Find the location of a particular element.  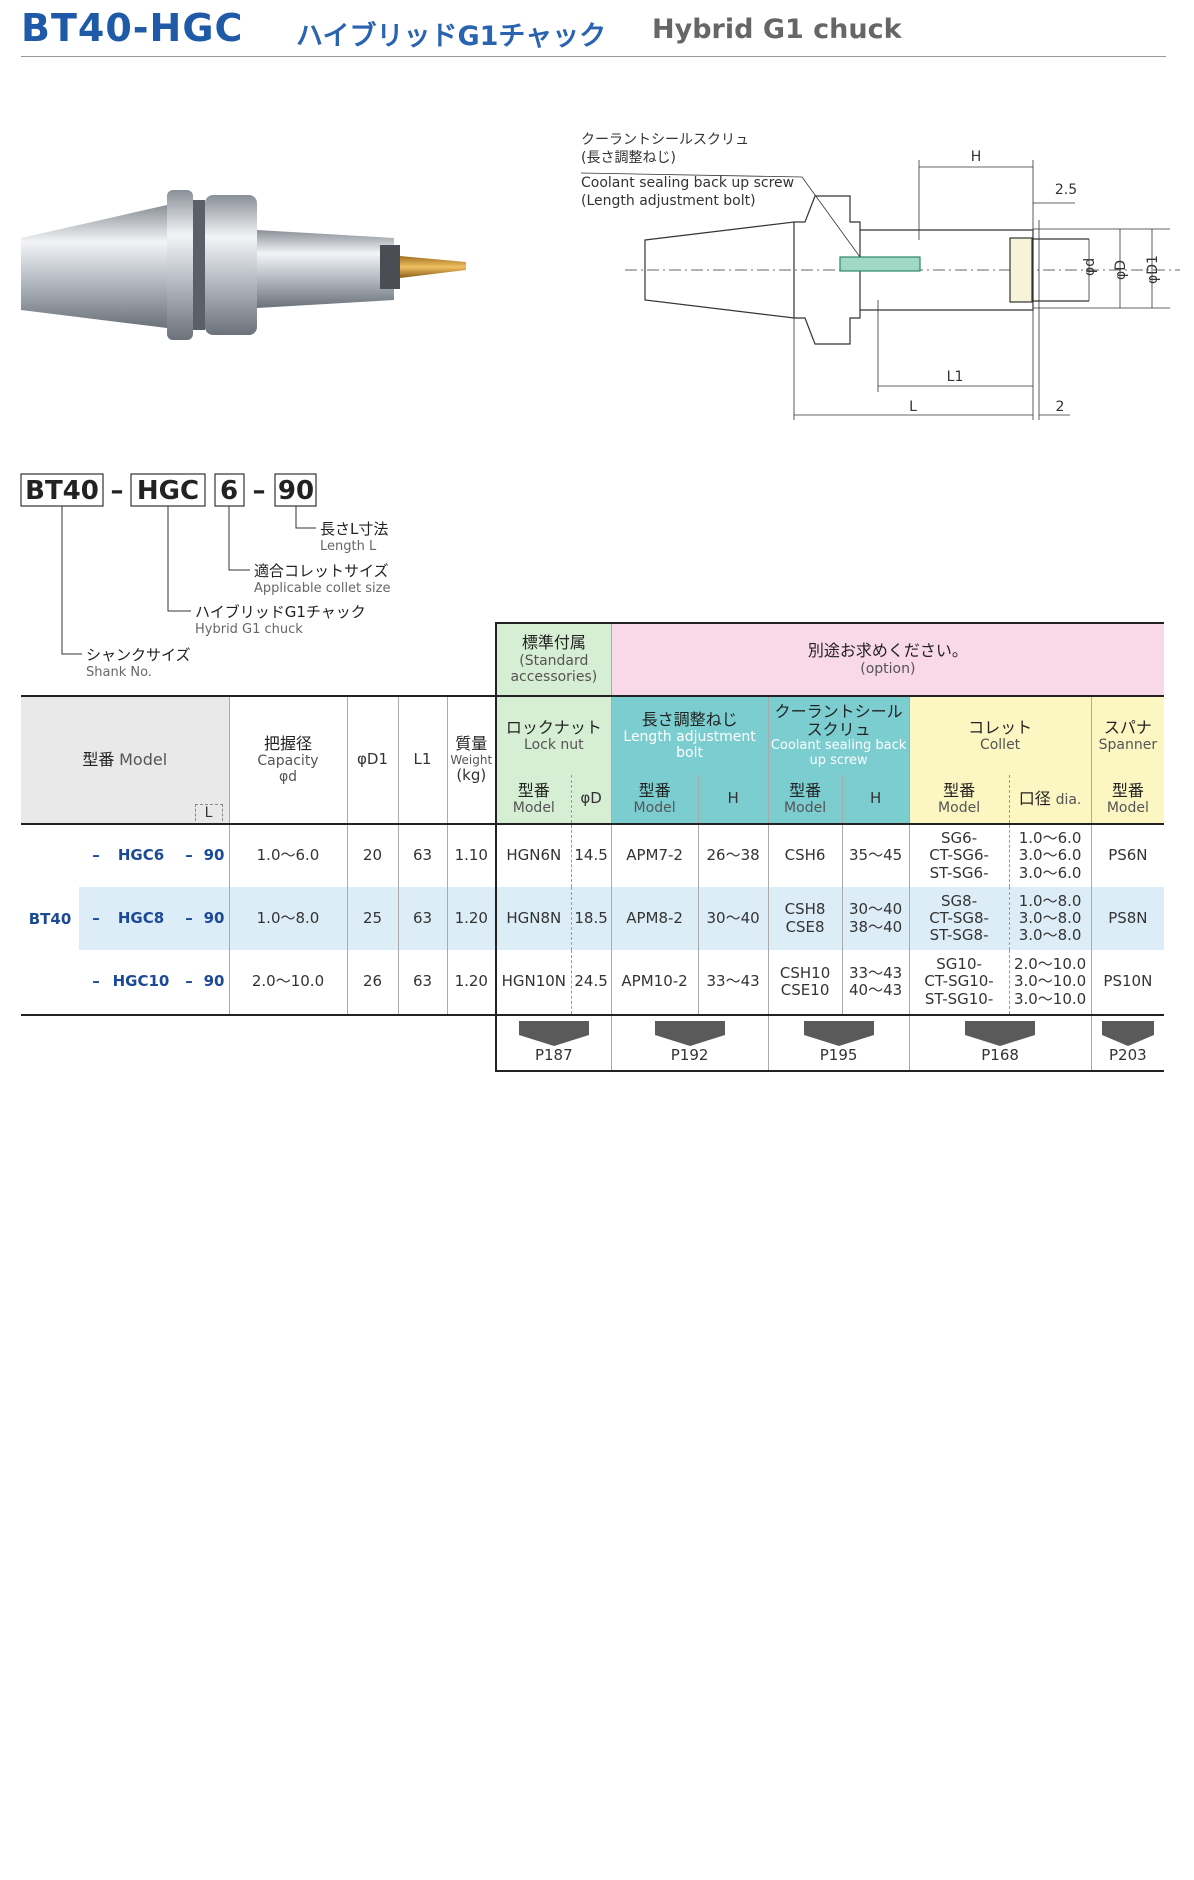

data-cell: SG10- CT-SG10- ST-SG10- is located at coordinates (959, 982).